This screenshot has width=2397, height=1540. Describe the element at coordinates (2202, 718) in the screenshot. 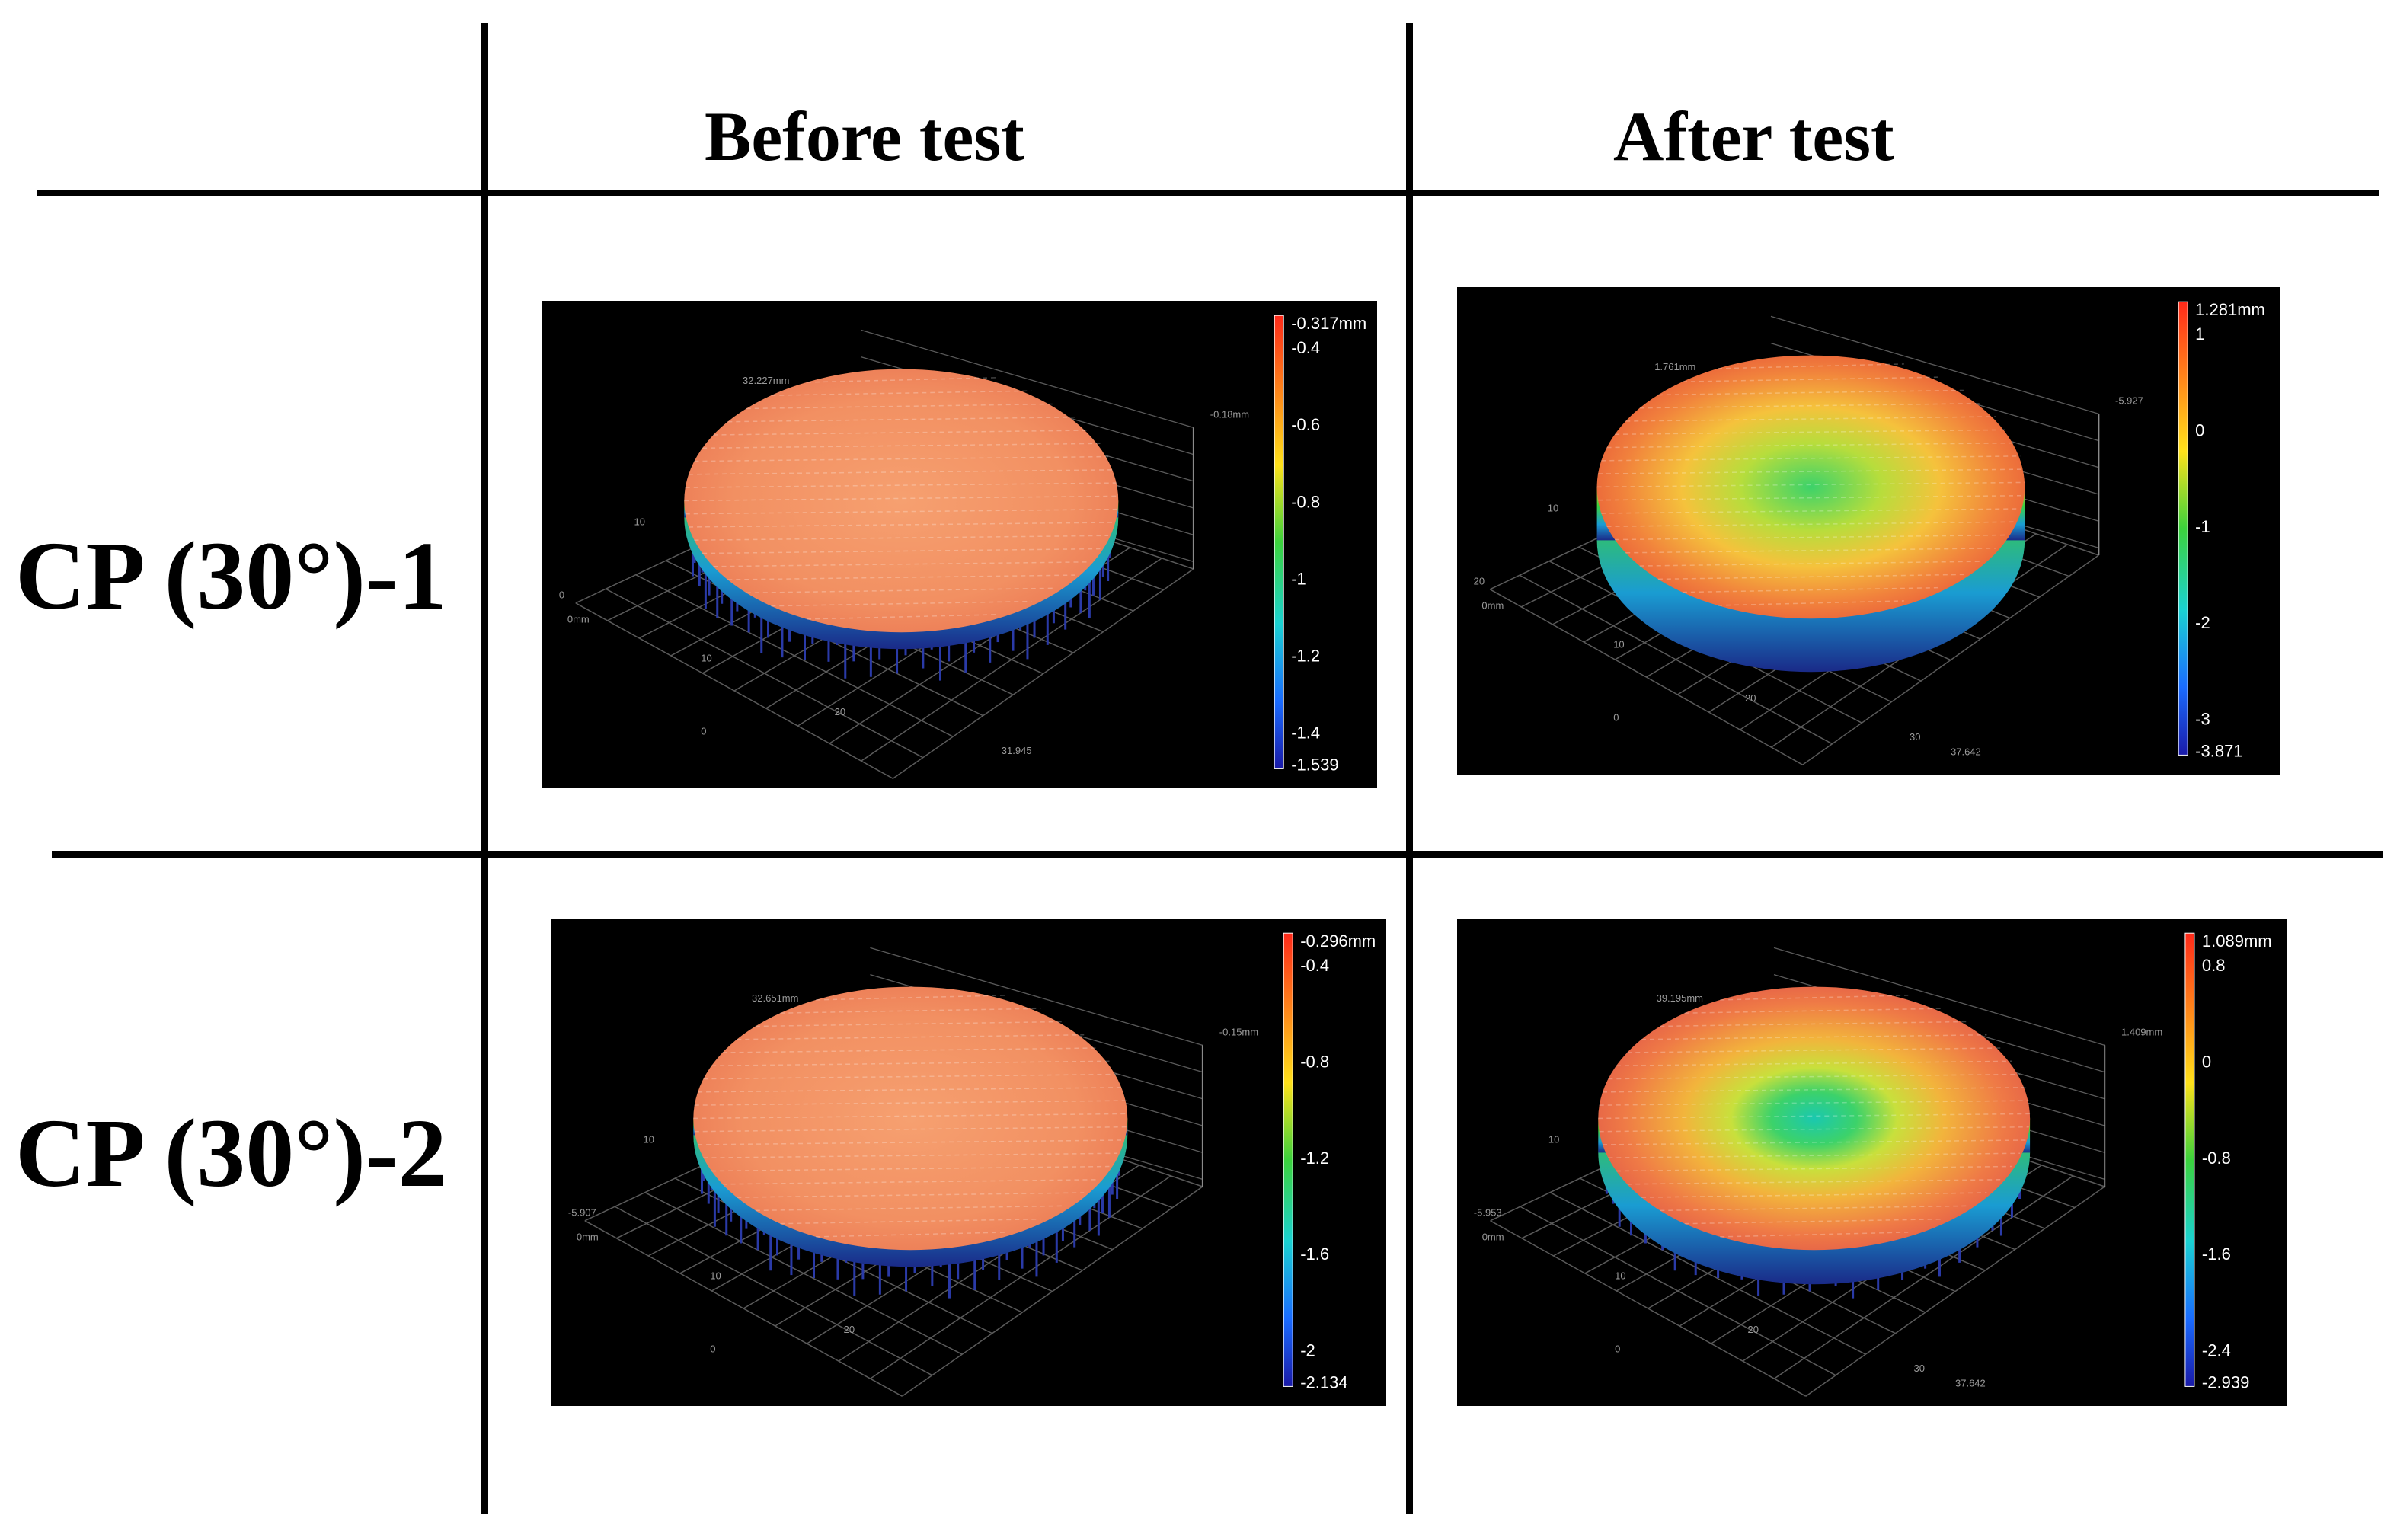

I see `colorbar-tick-label: -3` at that location.